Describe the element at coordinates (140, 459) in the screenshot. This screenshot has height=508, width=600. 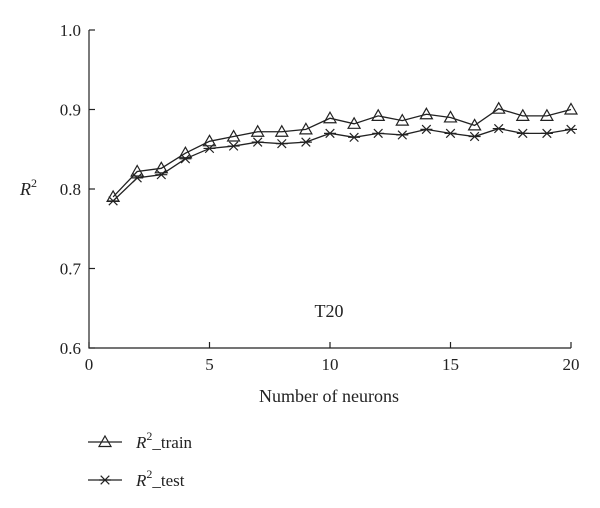
I see `legend: R2_train R2_test` at that location.